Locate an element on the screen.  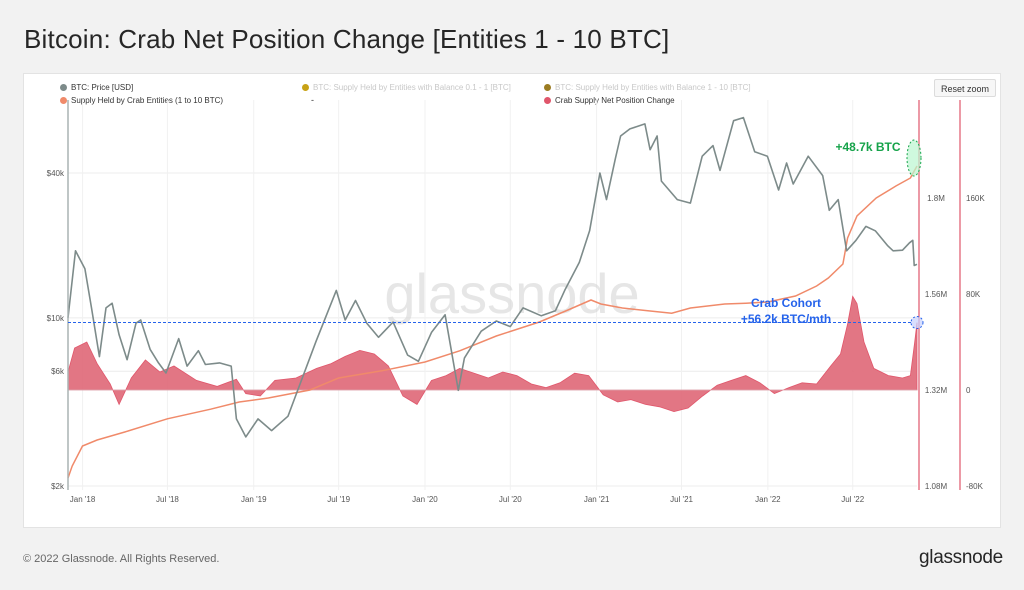
legend-item-crab-net-change: Crab Supply Net Position Change is located at coordinates (609, 100).